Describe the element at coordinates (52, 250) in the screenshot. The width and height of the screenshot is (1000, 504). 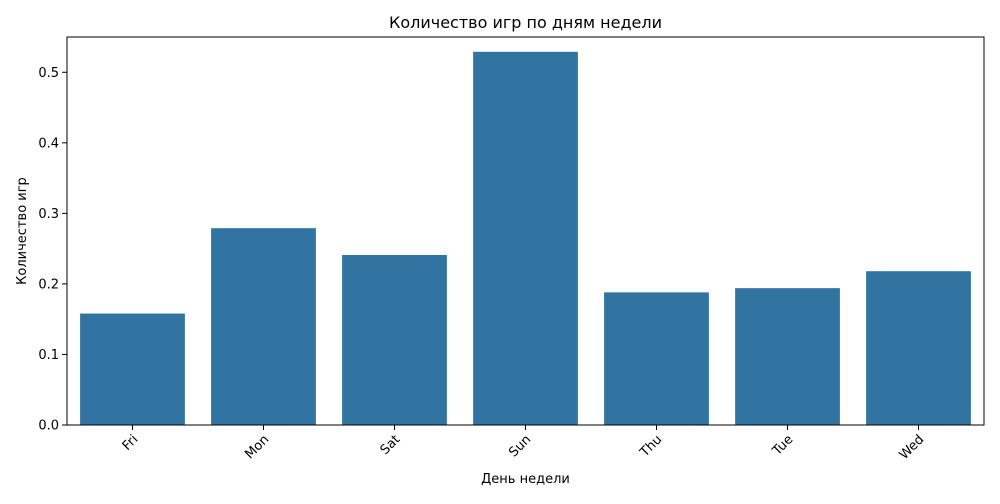
I see `y-axis: 0.0 0.1 0.2 0.3 0.4 0.5` at that location.